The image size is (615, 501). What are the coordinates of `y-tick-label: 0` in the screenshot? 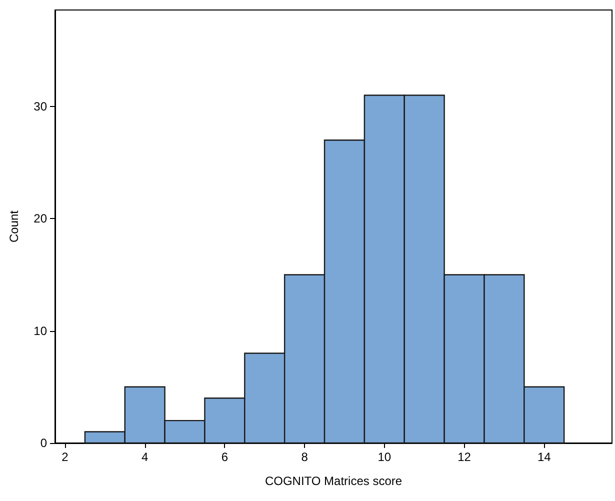 It's located at (44, 443).